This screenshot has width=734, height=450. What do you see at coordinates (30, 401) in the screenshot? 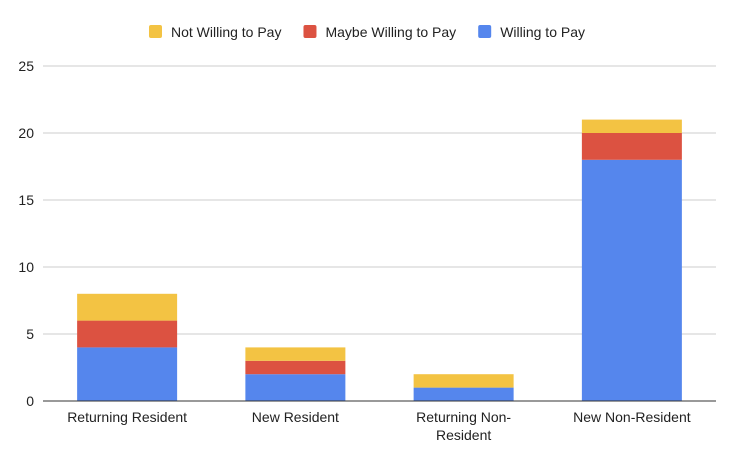
I see `y-tick-label: 0` at bounding box center [30, 401].